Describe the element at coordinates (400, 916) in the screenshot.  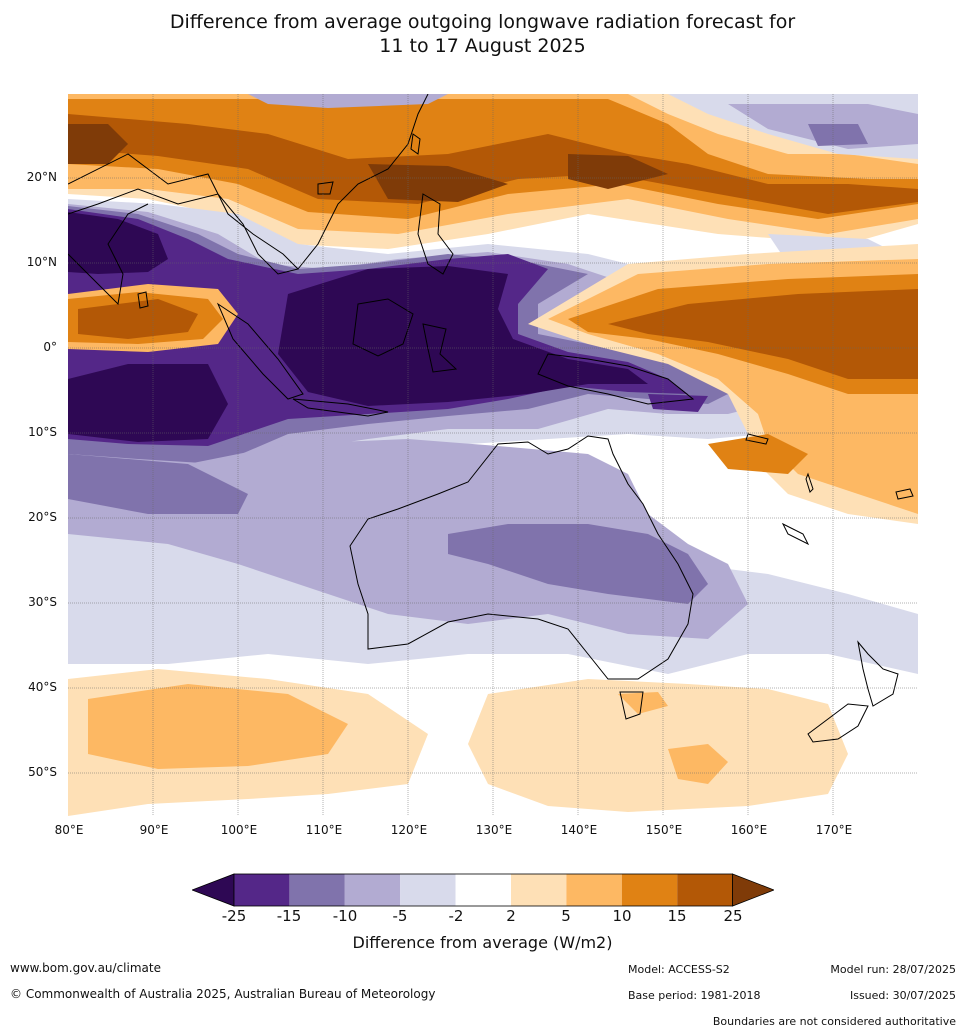
I see `colorbar-tick: -5` at that location.